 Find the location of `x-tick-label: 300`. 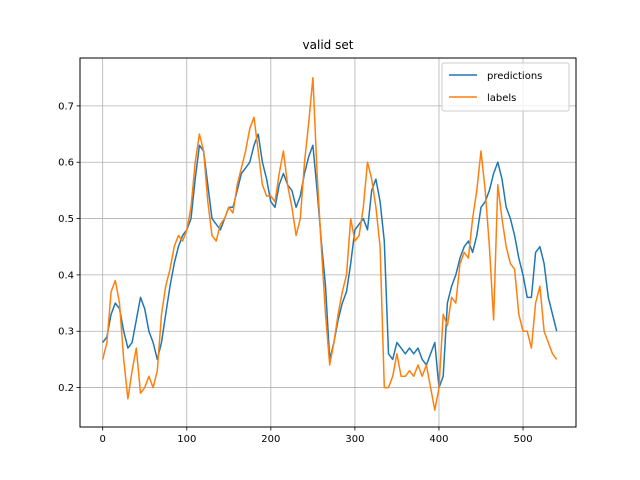

x-tick-label: 300 is located at coordinates (354, 439).